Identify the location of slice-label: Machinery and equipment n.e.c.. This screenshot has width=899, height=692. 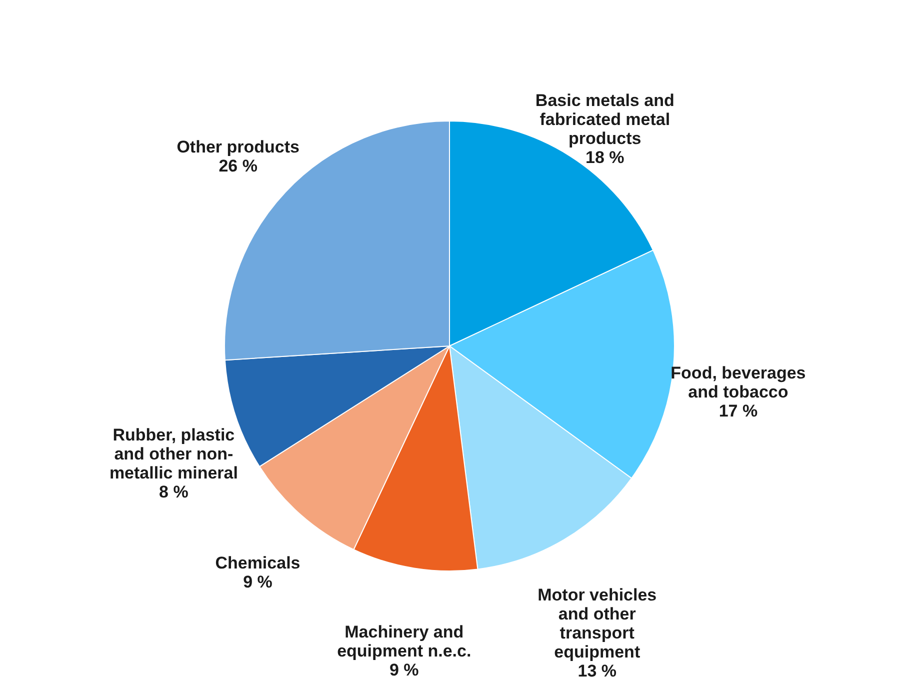
(404, 641).